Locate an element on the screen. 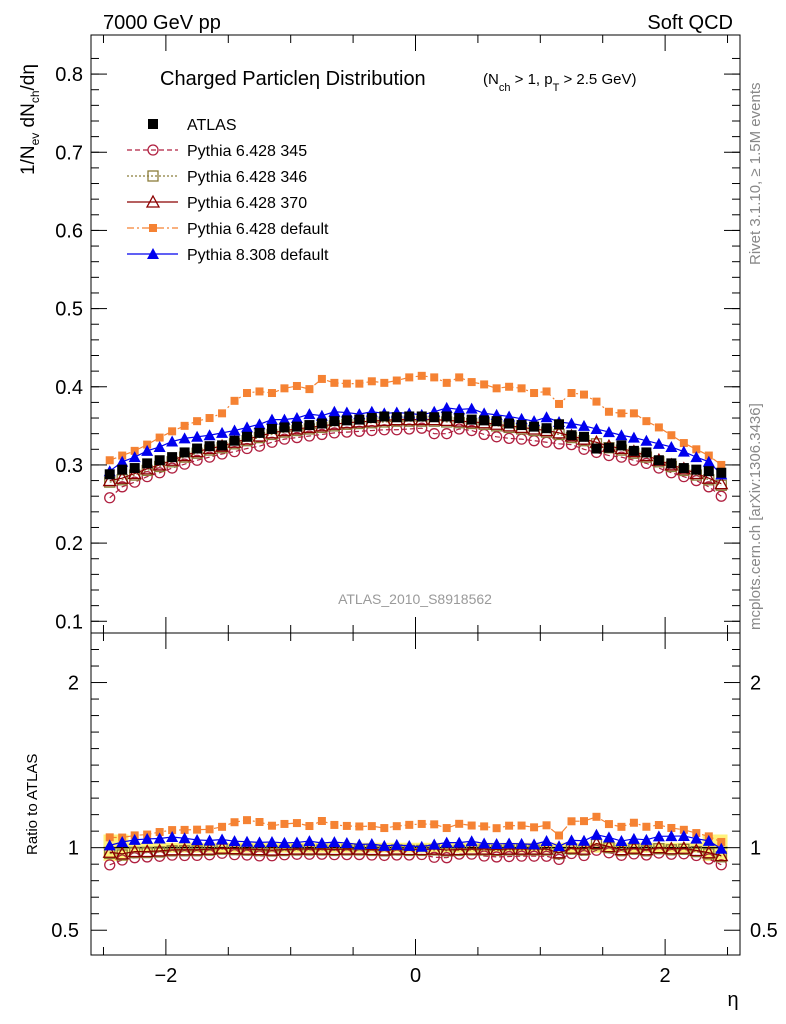  legend-marker is located at coordinates (153, 201).